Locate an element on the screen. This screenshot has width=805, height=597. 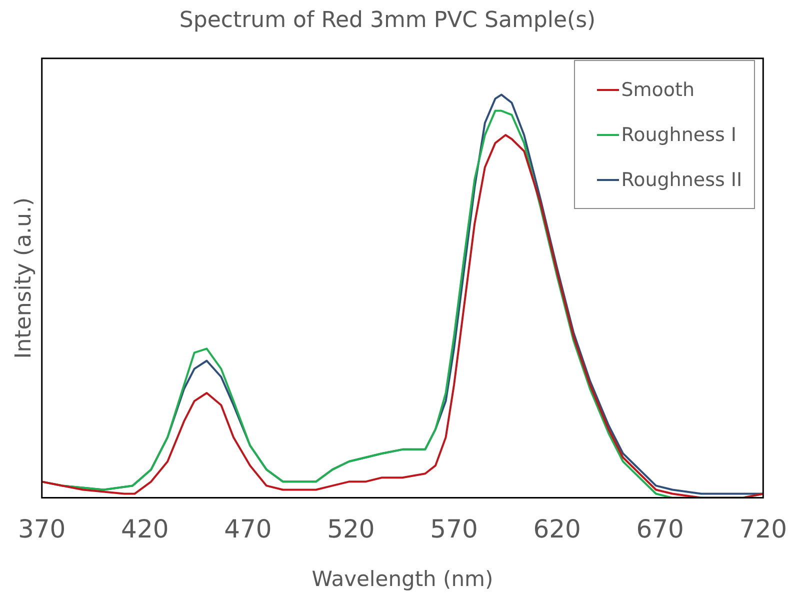
x-tick-label: 370 is located at coordinates (42, 529).